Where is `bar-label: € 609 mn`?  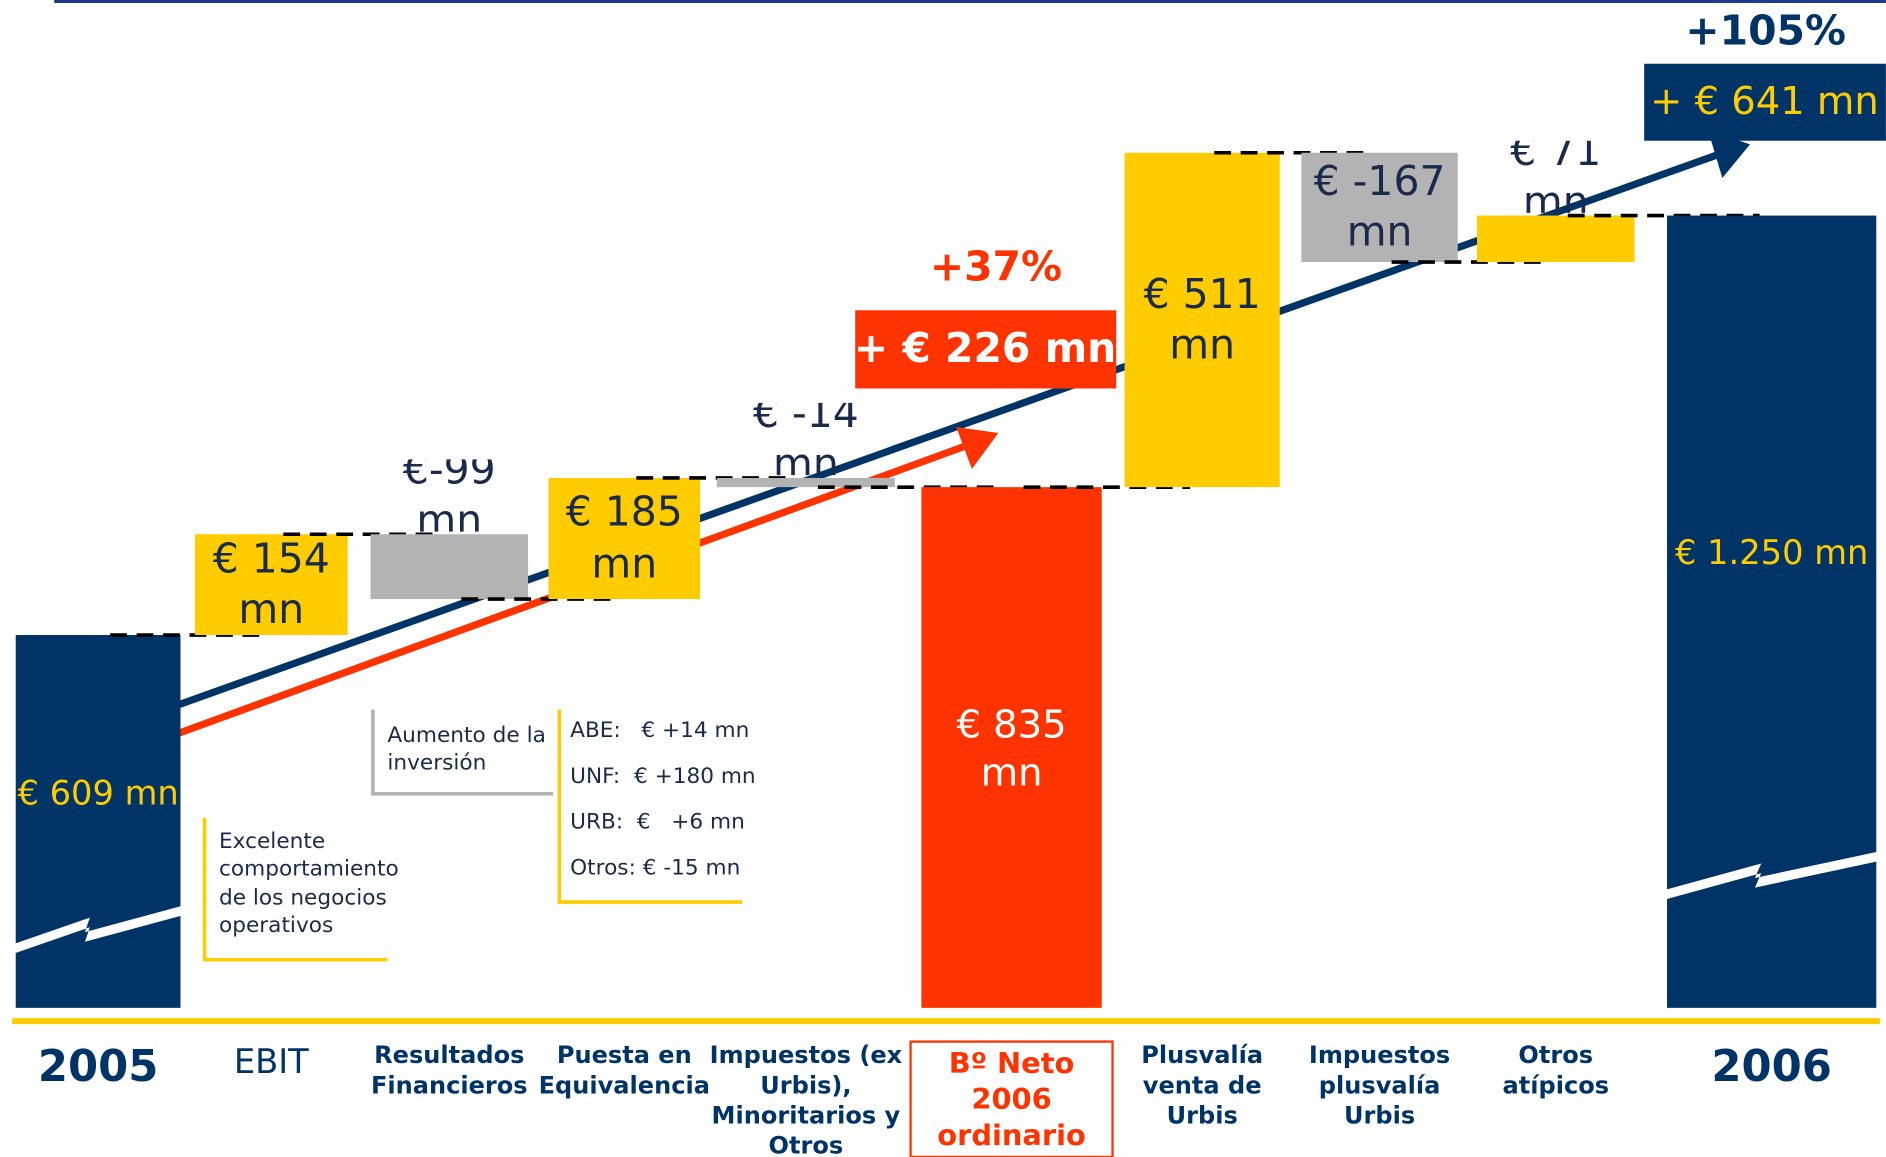 bar-label: € 609 mn is located at coordinates (98, 793).